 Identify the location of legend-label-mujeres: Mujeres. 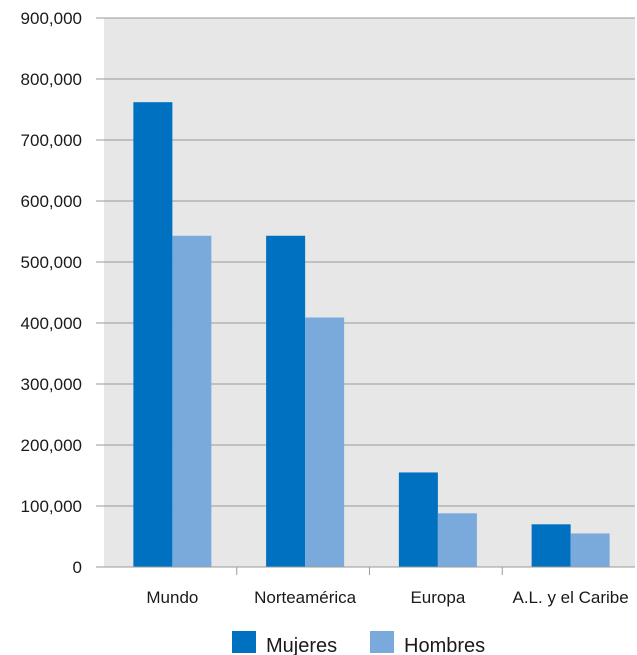
(301, 645).